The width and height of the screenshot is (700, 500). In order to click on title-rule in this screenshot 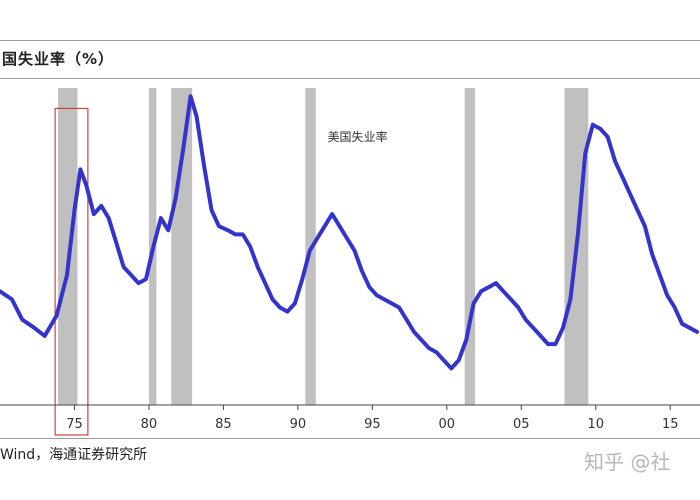, I will do `click(350, 78)`.